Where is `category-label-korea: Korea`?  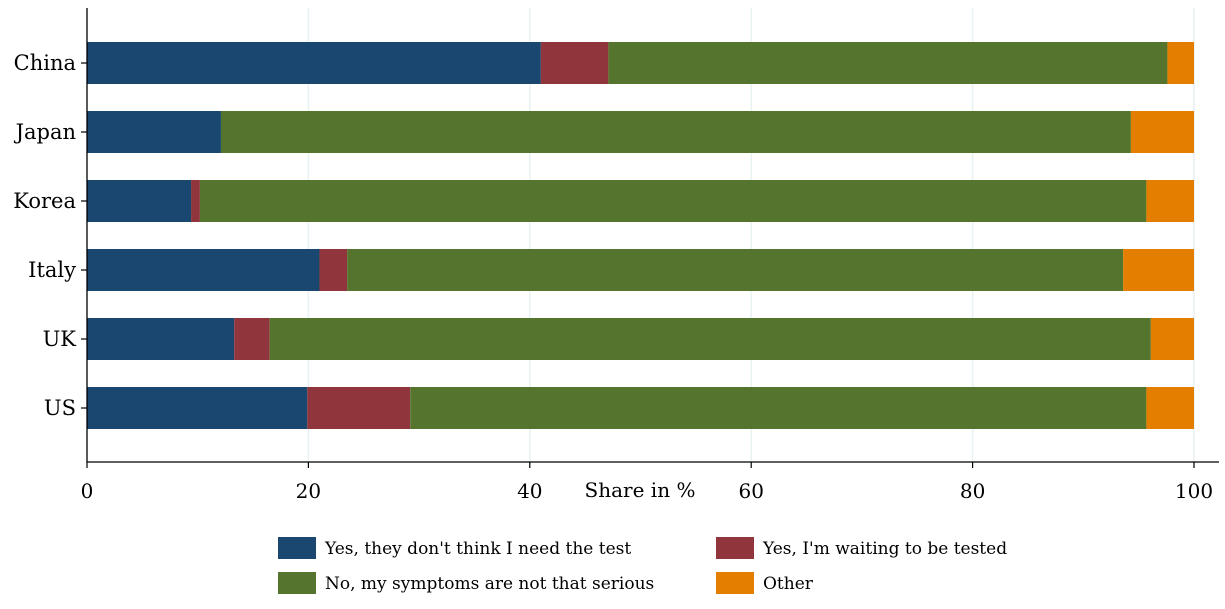 category-label-korea: Korea is located at coordinates (44, 201).